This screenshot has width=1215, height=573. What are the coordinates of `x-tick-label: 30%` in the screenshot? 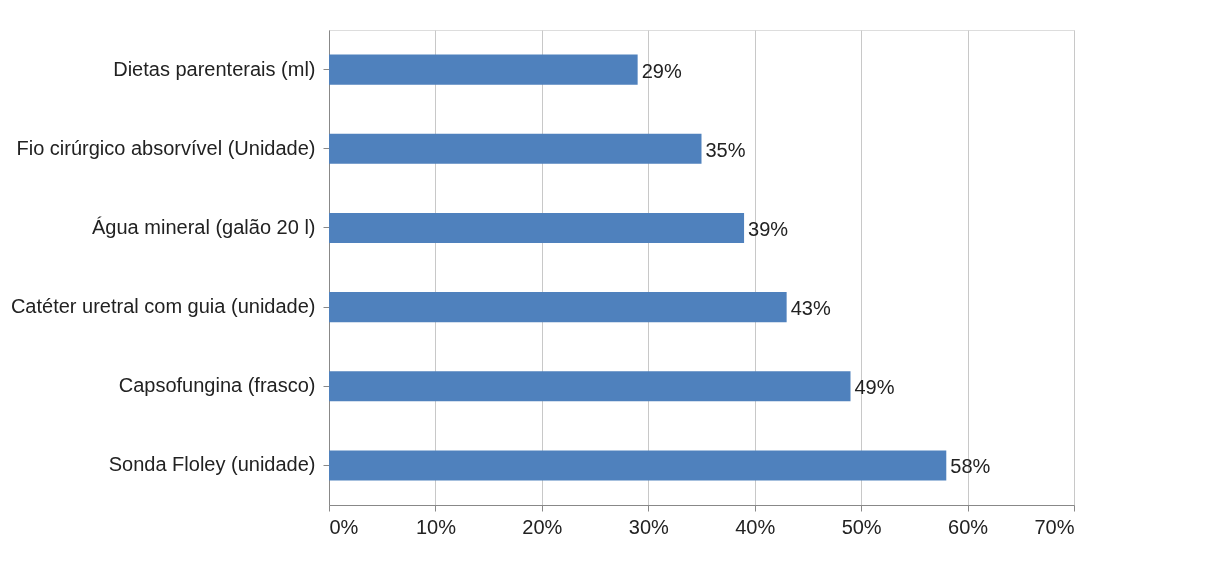 It's located at (649, 526).